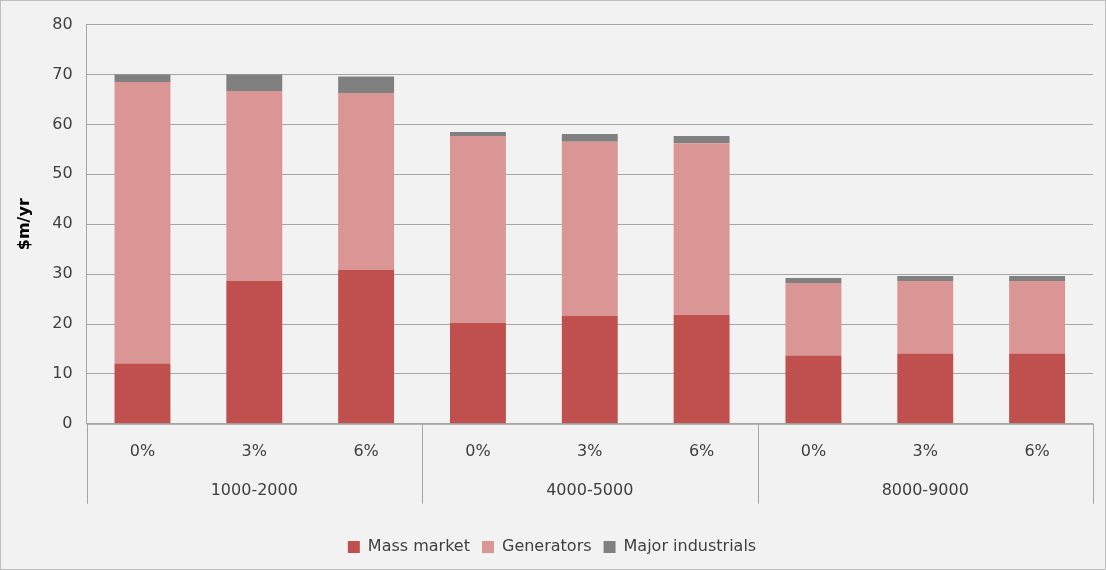 Image resolution: width=1106 pixels, height=570 pixels. I want to click on text: 8000-9000, so click(925, 489).